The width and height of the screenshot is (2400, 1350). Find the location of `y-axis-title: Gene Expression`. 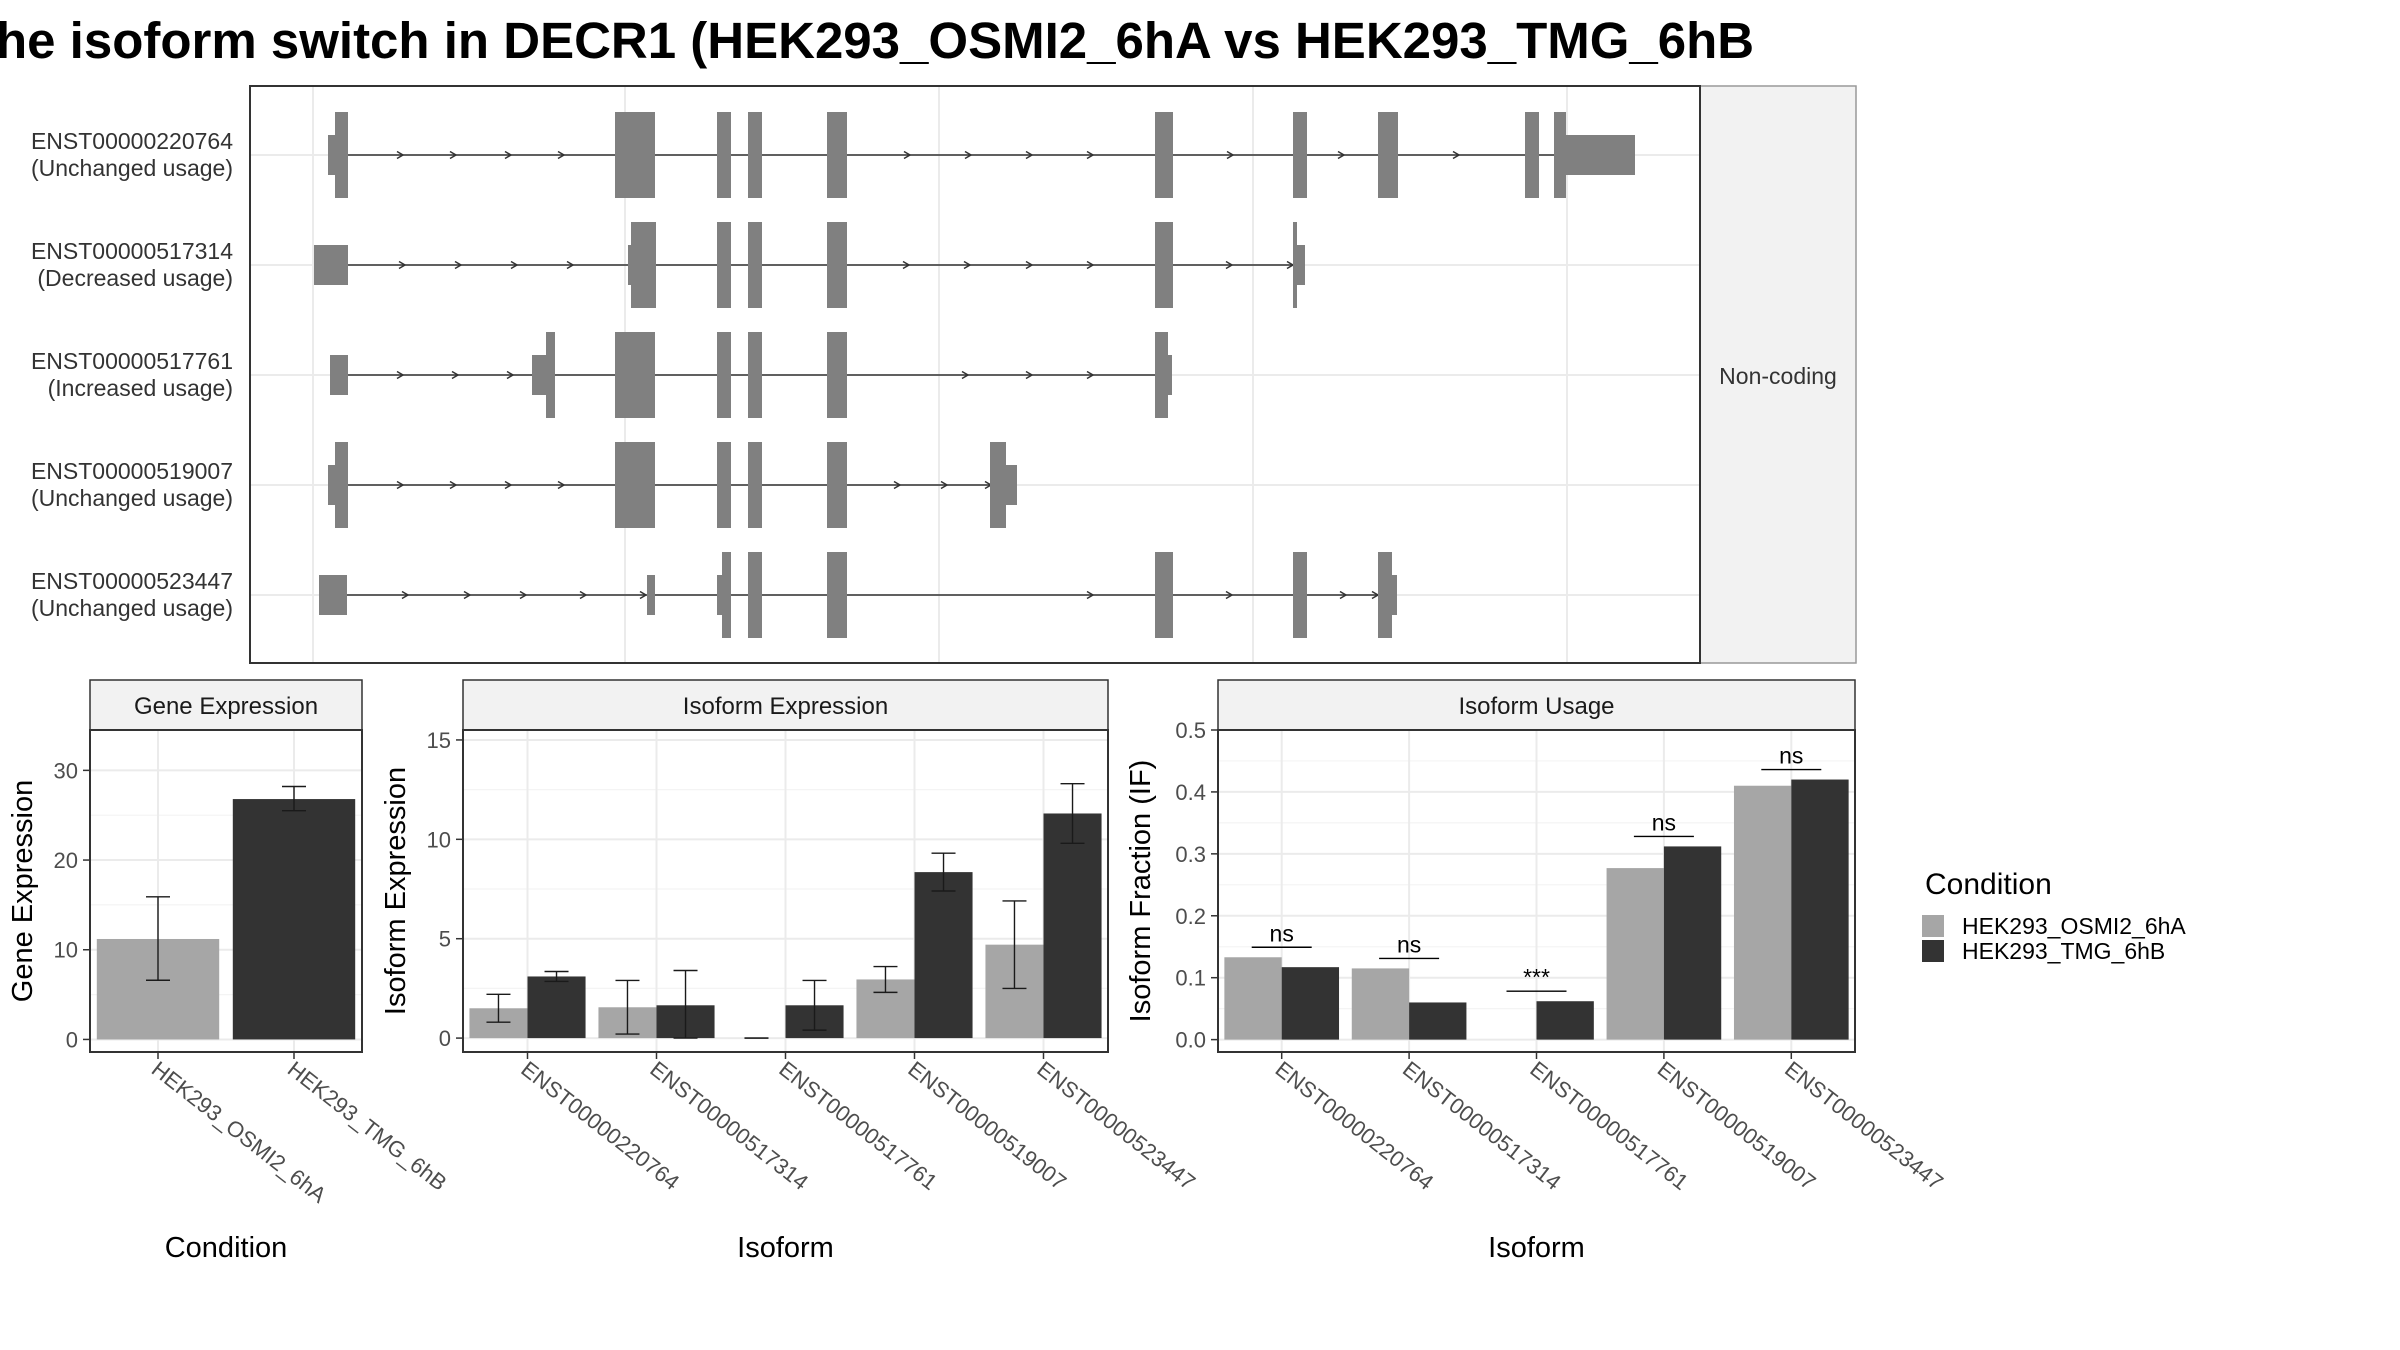

y-axis-title: Gene Expression is located at coordinates (23, 891).